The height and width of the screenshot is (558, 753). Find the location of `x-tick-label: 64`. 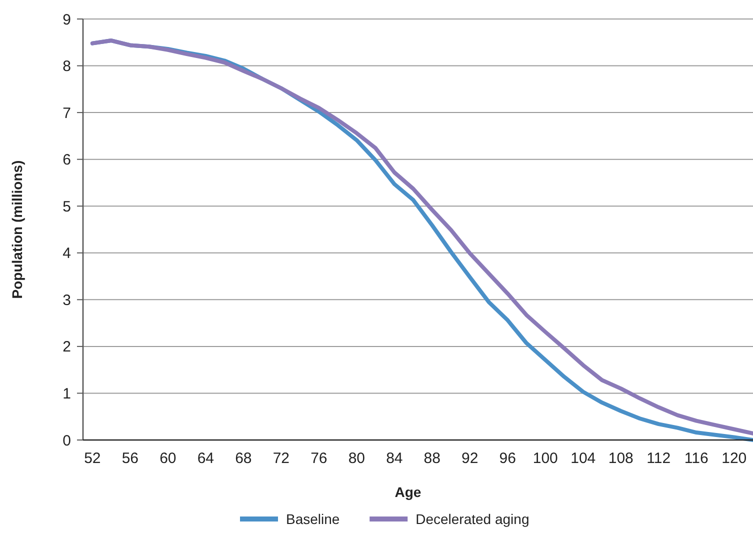

x-tick-label: 64 is located at coordinates (205, 458).